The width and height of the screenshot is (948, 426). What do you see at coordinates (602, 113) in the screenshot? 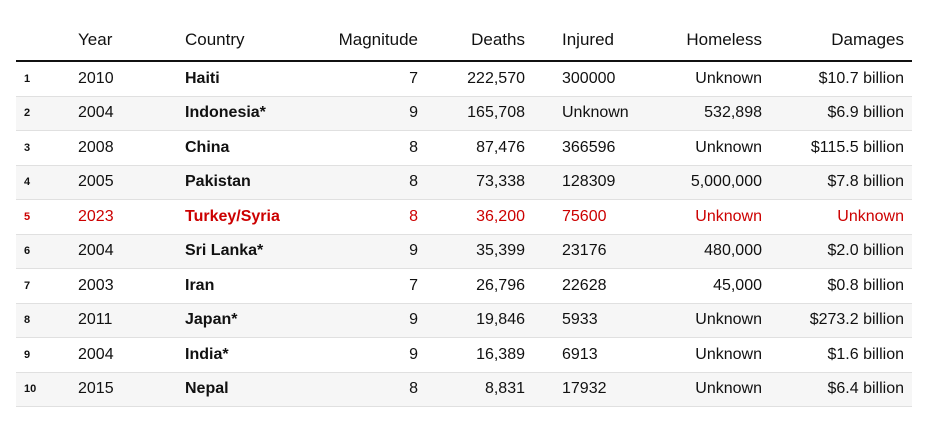
I see `injured-cell: Unknown` at bounding box center [602, 113].